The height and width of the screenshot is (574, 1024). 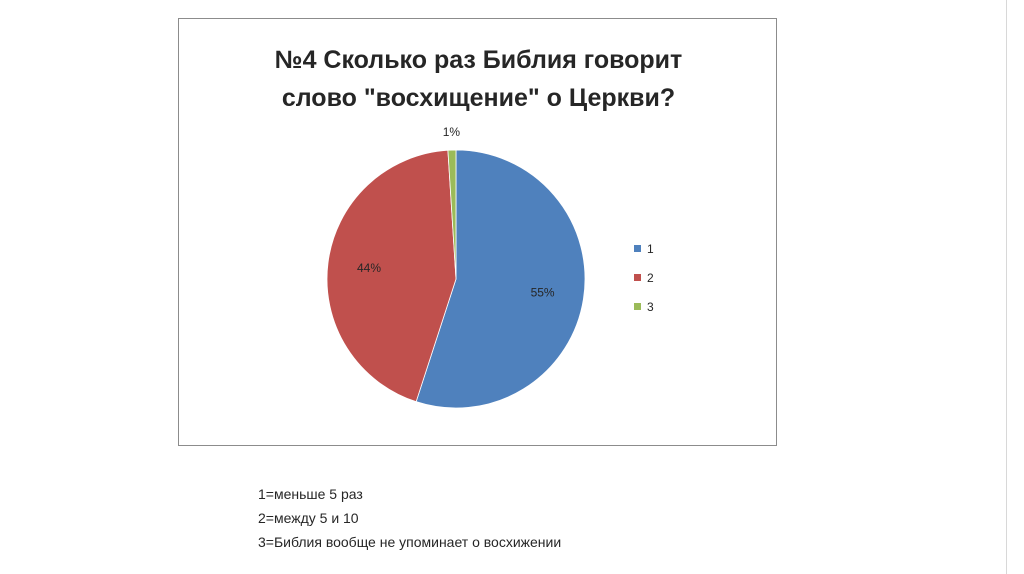 I want to click on chart-title-line-2: слово "восхищение" о Церкви?, so click(x=478, y=98).